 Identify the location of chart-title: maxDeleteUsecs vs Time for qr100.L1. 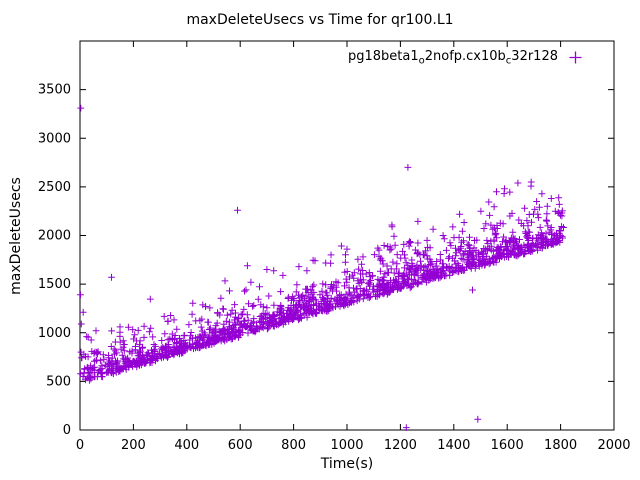
(320, 20).